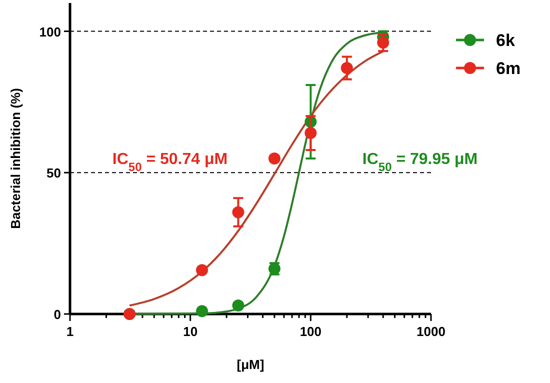  Describe the element at coordinates (311, 331) in the screenshot. I see `x-tick-label: 100` at that location.